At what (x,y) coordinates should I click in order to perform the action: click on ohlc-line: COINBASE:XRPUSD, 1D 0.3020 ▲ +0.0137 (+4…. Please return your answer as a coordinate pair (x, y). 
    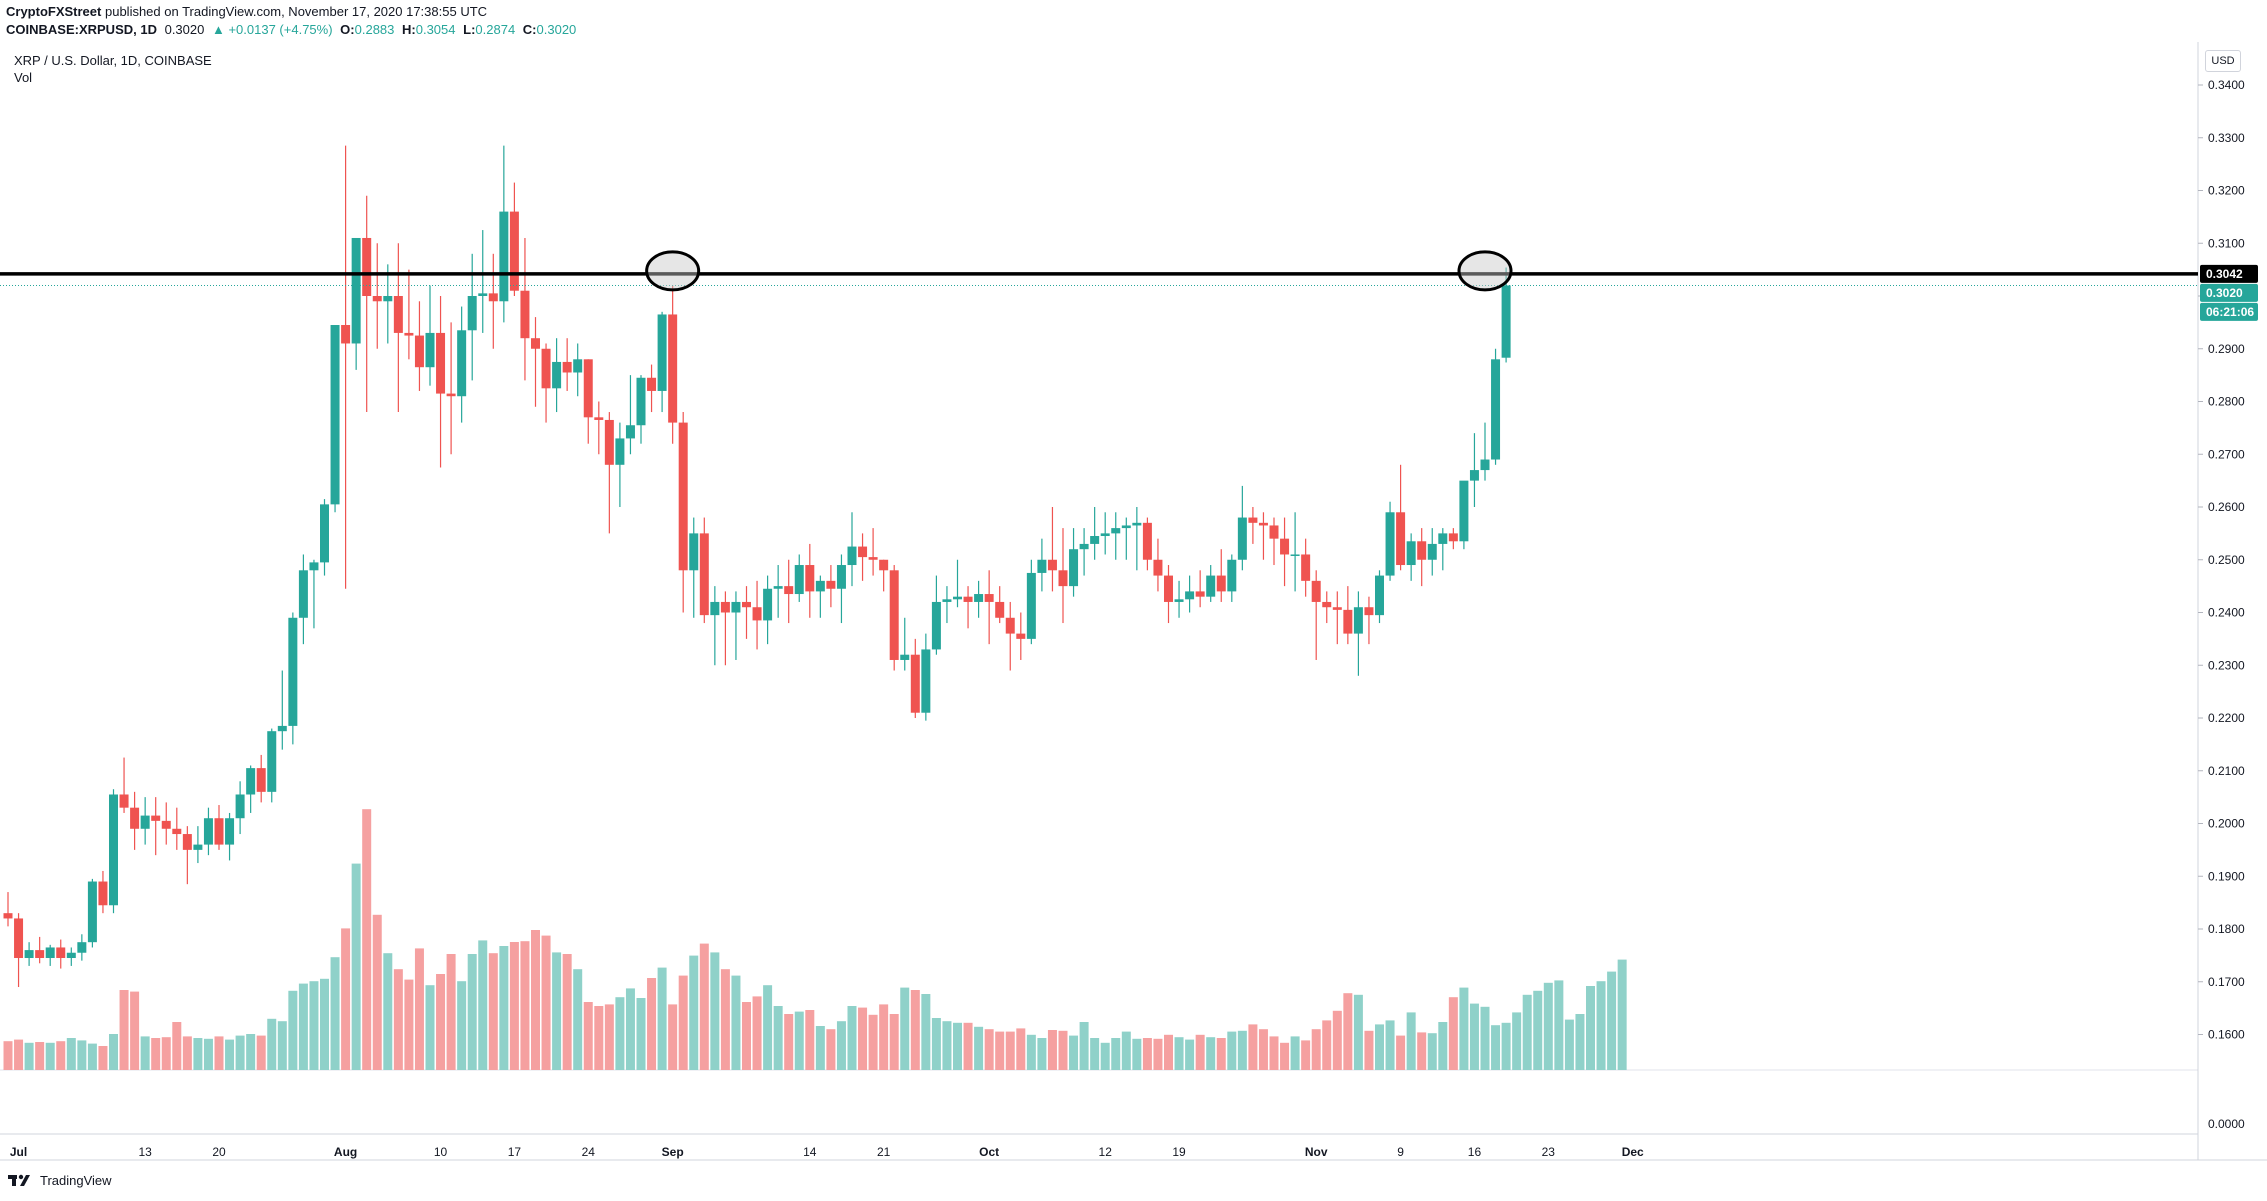
    Looking at the image, I should click on (291, 29).